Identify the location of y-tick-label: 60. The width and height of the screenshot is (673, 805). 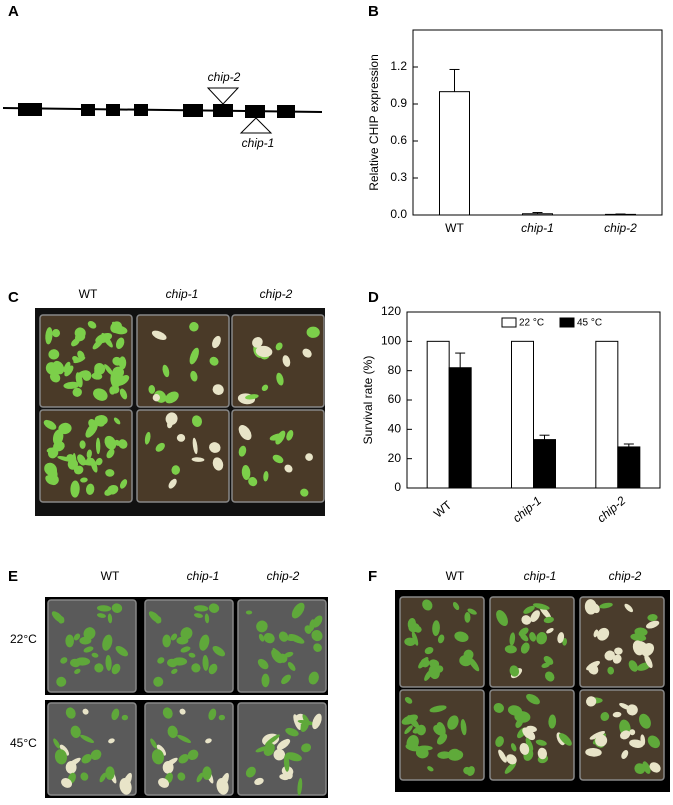
(395, 399).